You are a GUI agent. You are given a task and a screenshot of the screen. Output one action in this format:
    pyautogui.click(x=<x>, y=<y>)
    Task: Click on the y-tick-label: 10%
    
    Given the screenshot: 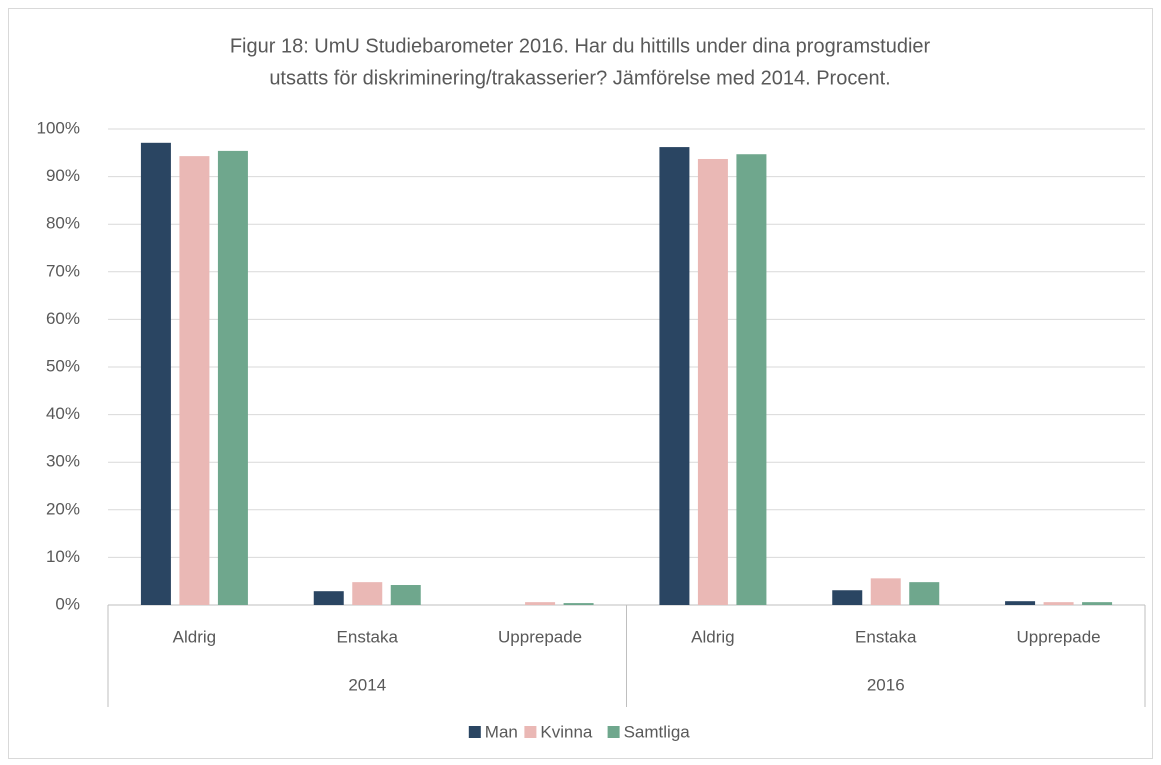 What is the action you would take?
    pyautogui.click(x=63, y=556)
    